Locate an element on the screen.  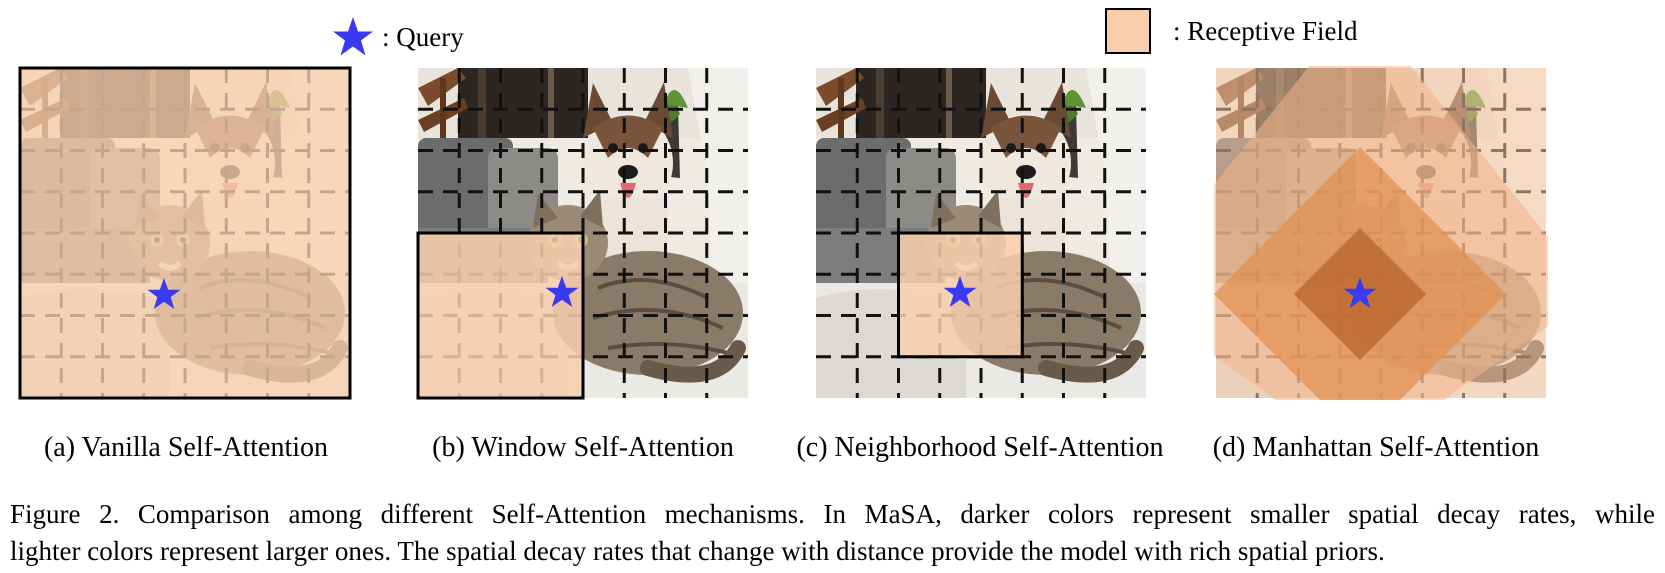
legend-receptive-field: : Receptive Field is located at coordinates (1231, 31).